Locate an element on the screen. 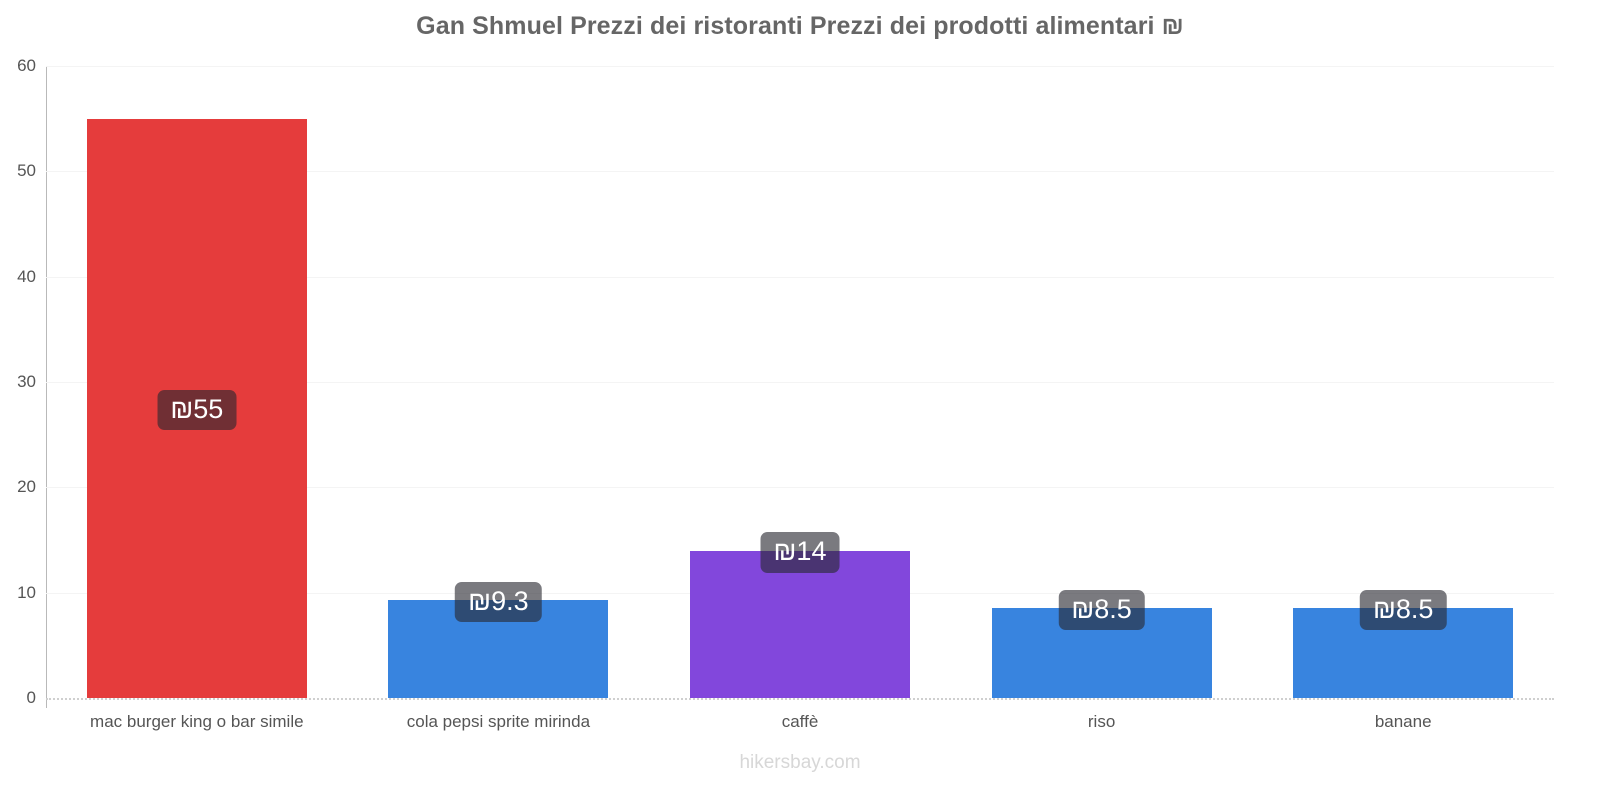 This screenshot has width=1600, height=800. y-axis-tick-labels: 0 10 20 30 40 50 60 is located at coordinates (18, 400).